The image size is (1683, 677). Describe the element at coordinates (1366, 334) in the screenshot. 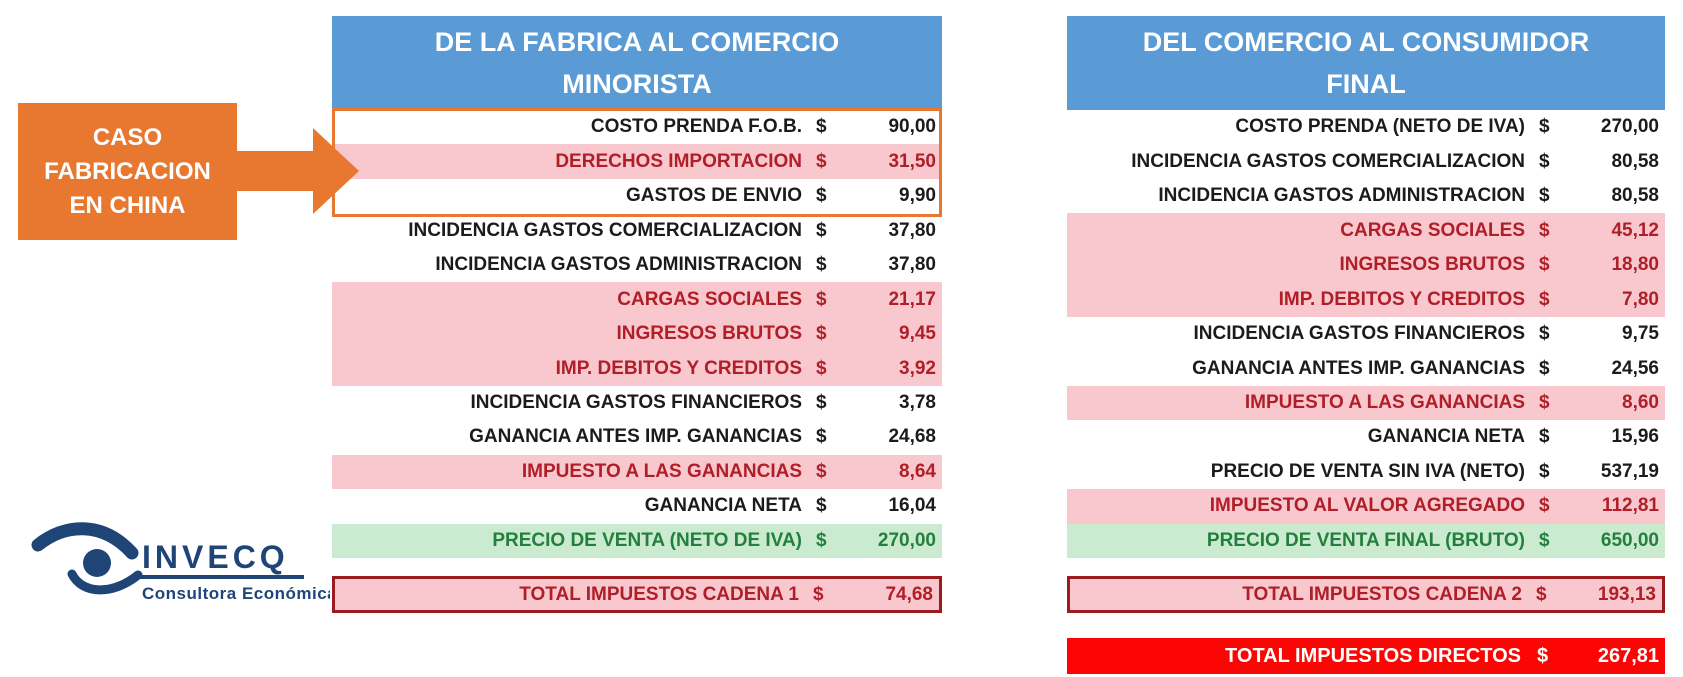

I see `table-row: INCIDENCIA GASTOS FINANCIEROS $ 9,75` at that location.